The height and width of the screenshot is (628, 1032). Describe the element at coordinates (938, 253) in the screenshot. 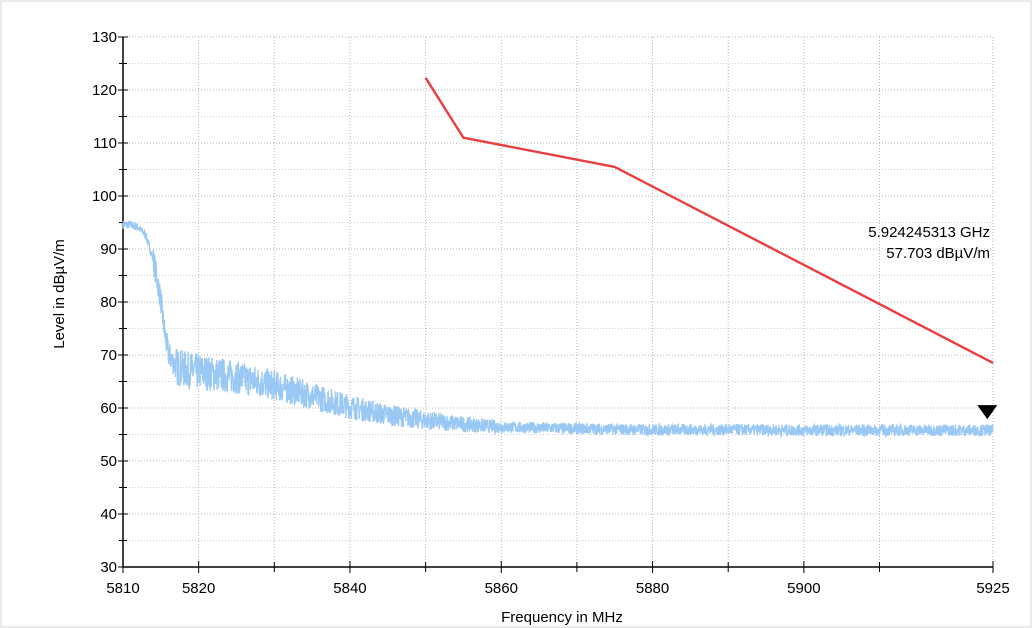

I see `marker-level-label: 57.703 dBµV/m` at that location.